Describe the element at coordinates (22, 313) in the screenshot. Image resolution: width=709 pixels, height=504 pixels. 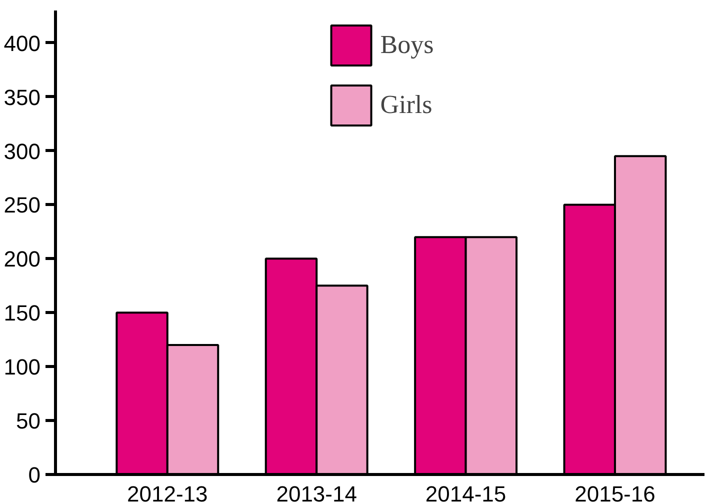
I see `y-tick-label: 150` at that location.